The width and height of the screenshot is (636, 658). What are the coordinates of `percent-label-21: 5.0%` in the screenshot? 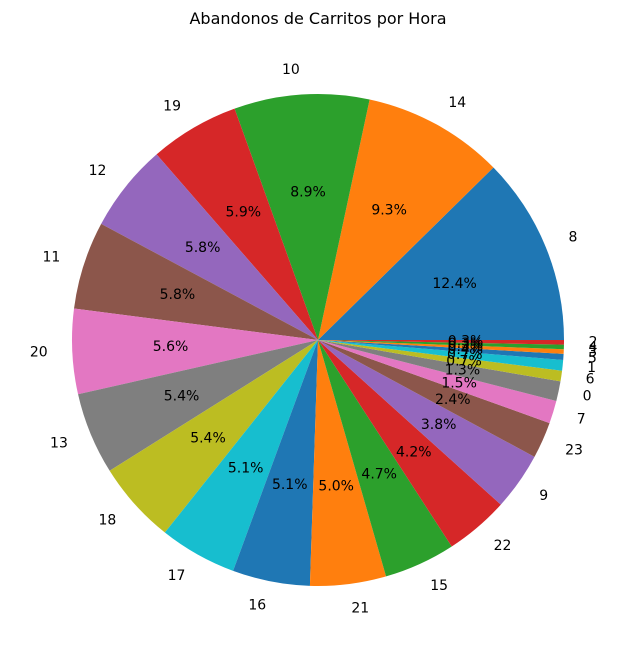 It's located at (336, 486).